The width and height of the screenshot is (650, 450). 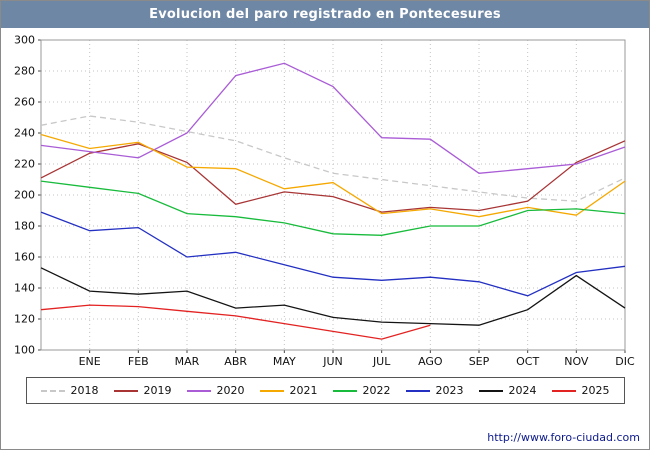 What do you see at coordinates (157, 390) in the screenshot?
I see `legend-label: 2019` at bounding box center [157, 390].